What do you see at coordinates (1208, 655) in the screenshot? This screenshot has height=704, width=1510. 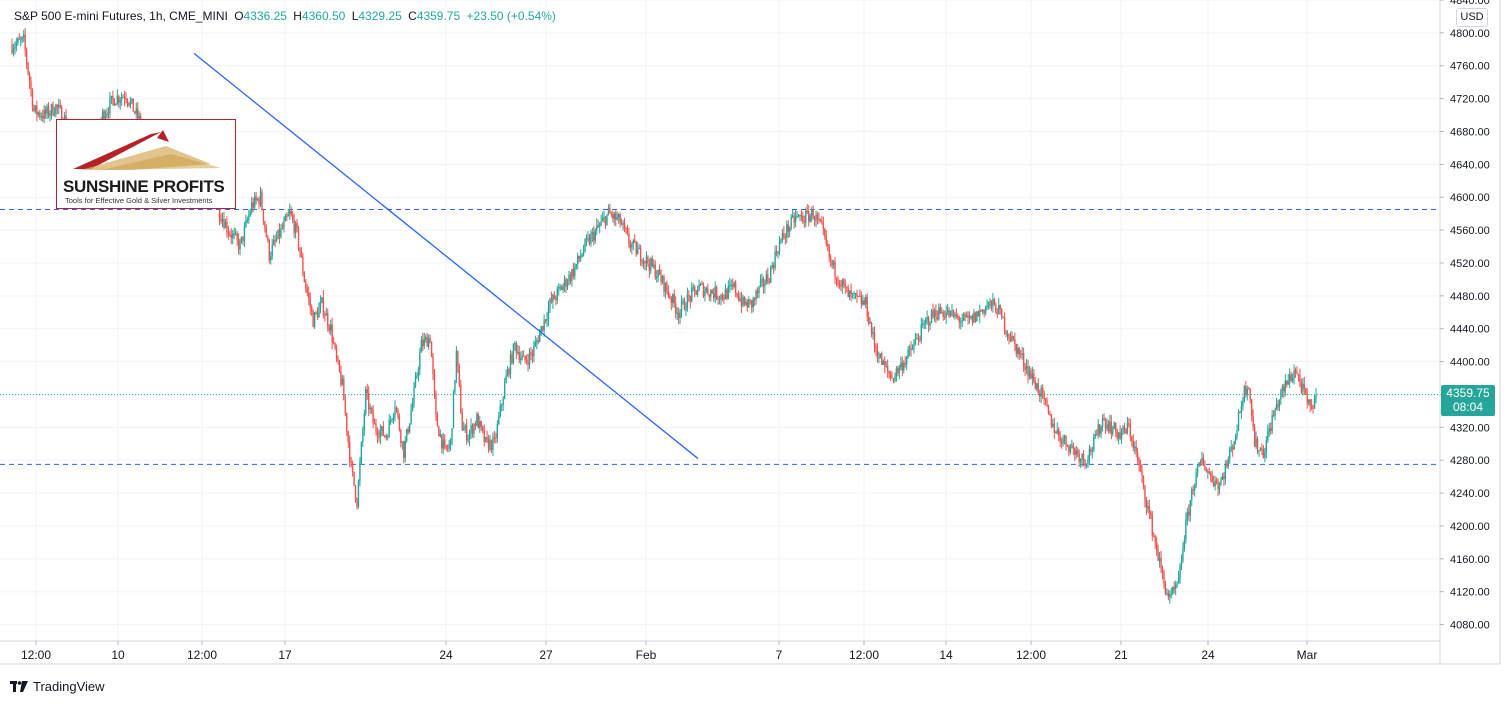 I see `x-tick-label: 24` at bounding box center [1208, 655].